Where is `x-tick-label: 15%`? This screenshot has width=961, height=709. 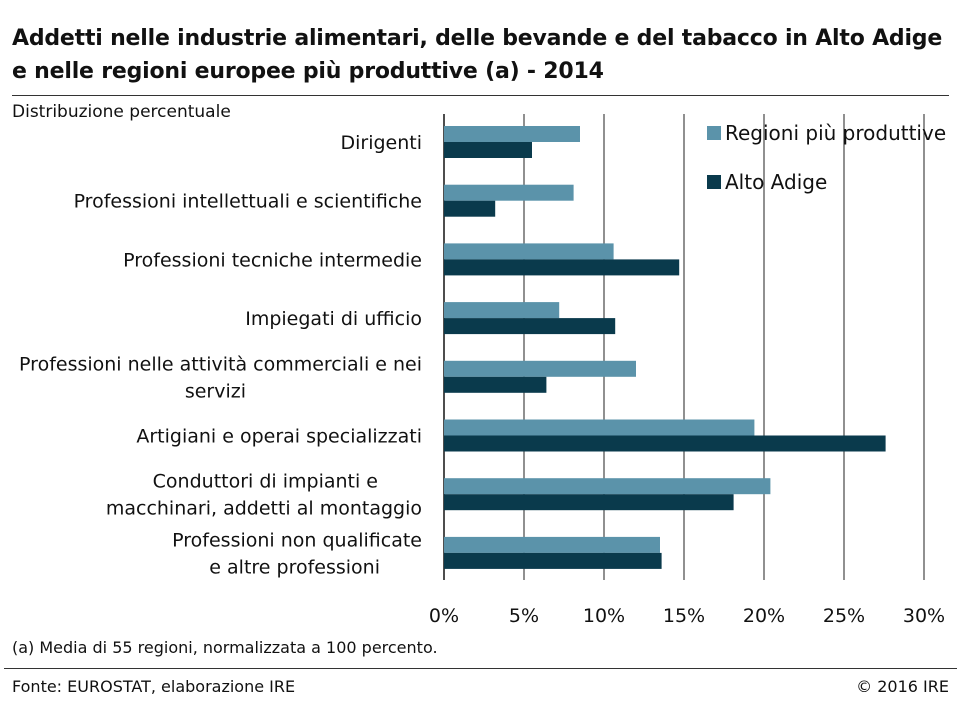 x-tick-label: 15% is located at coordinates (684, 616).